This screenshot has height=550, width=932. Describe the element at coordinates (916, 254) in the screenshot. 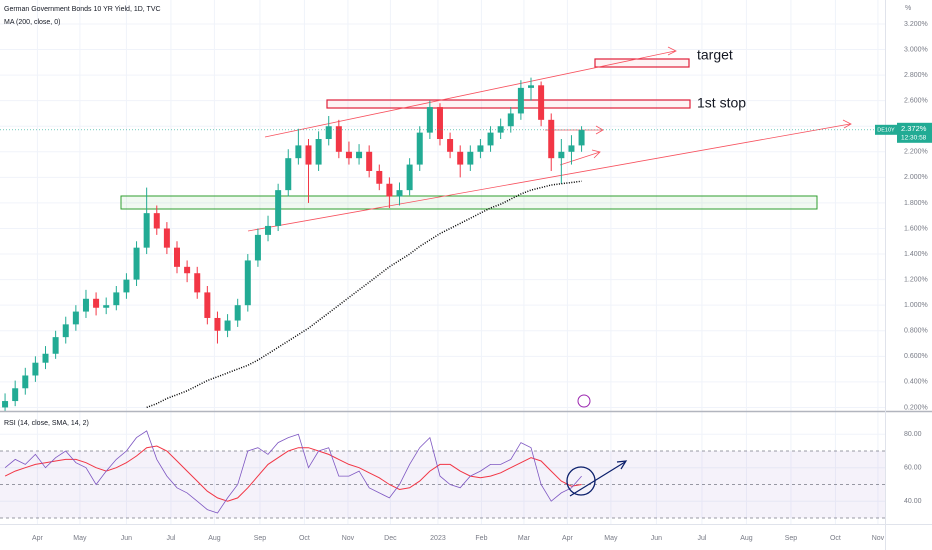

I see `y-tick-label: 1.400%` at that location.